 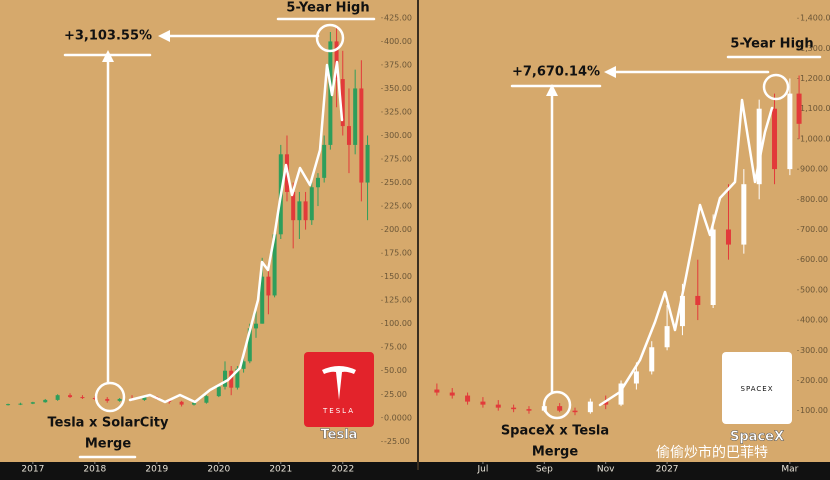 What do you see at coordinates (789, 470) in the screenshot?
I see `x-tick-label: Mar` at bounding box center [789, 470].